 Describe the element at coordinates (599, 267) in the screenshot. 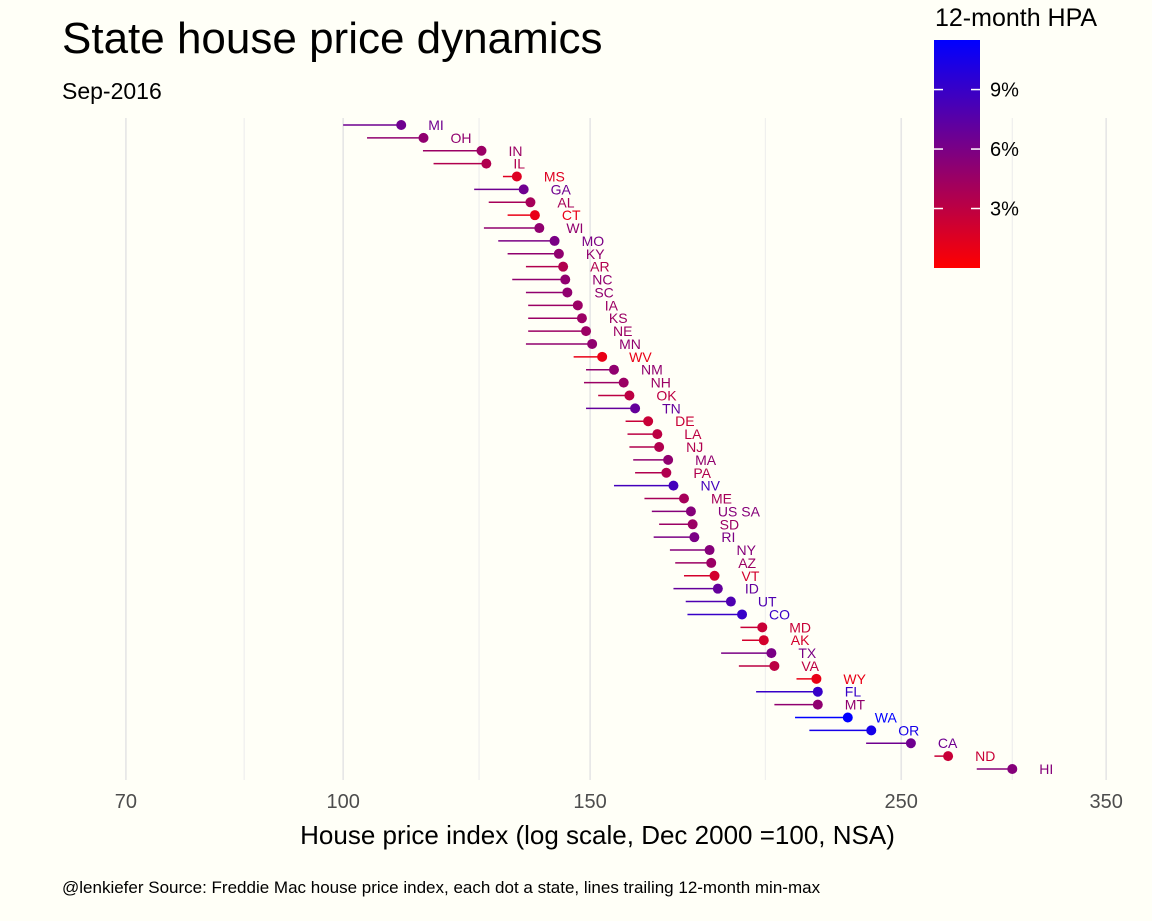

I see `state-label: AR` at that location.